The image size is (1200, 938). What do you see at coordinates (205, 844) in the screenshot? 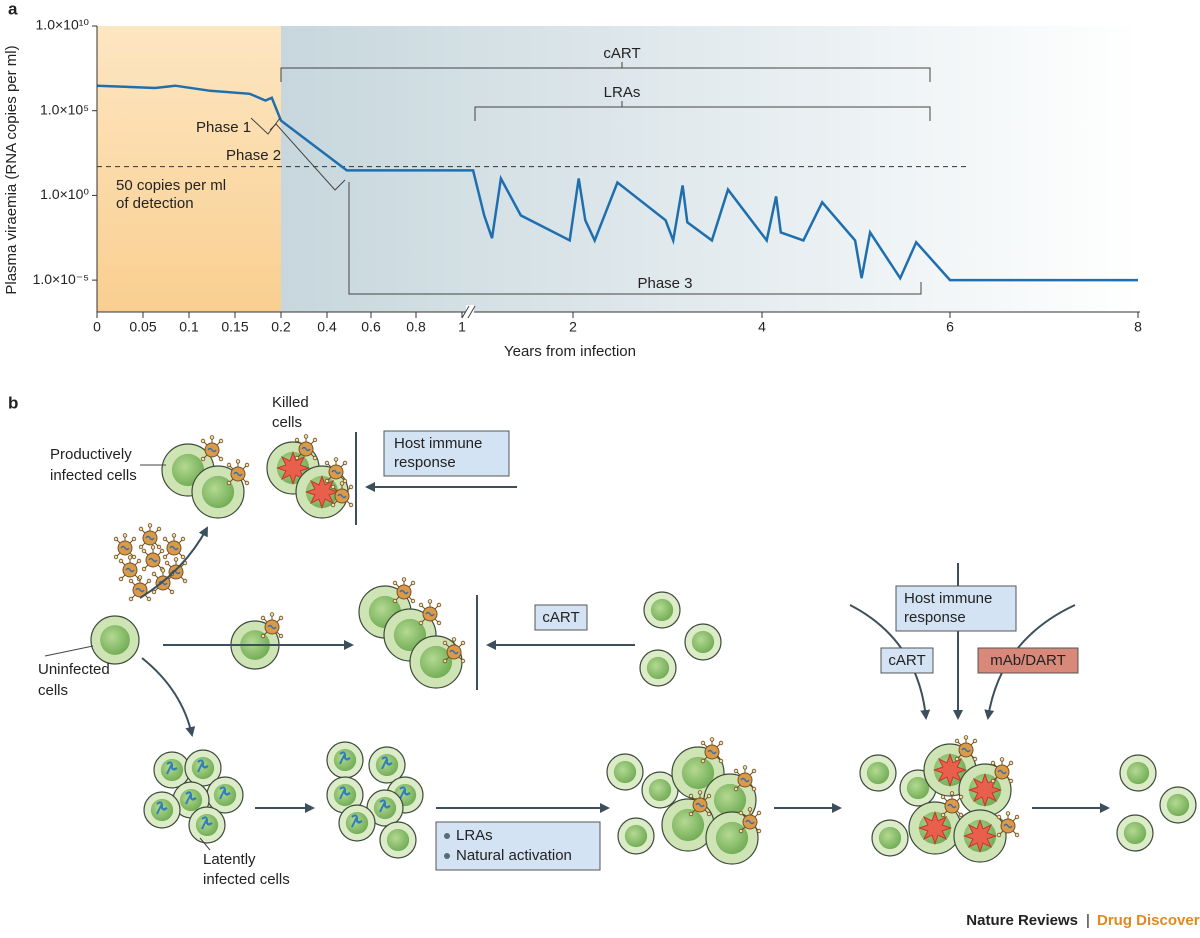
I see `leader-line` at bounding box center [205, 844].